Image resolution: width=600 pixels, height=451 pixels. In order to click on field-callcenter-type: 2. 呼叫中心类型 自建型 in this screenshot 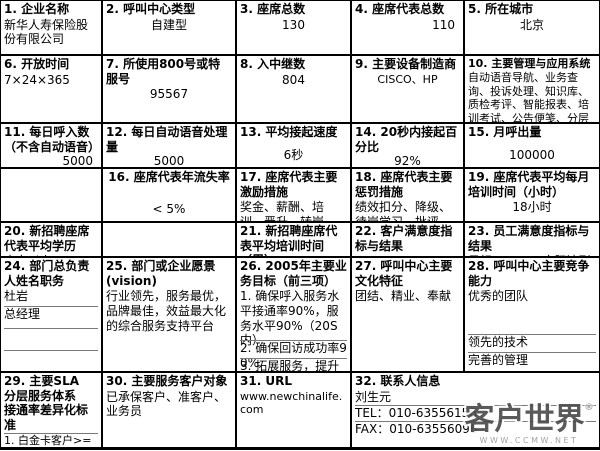, I will do `click(170, 28)`.